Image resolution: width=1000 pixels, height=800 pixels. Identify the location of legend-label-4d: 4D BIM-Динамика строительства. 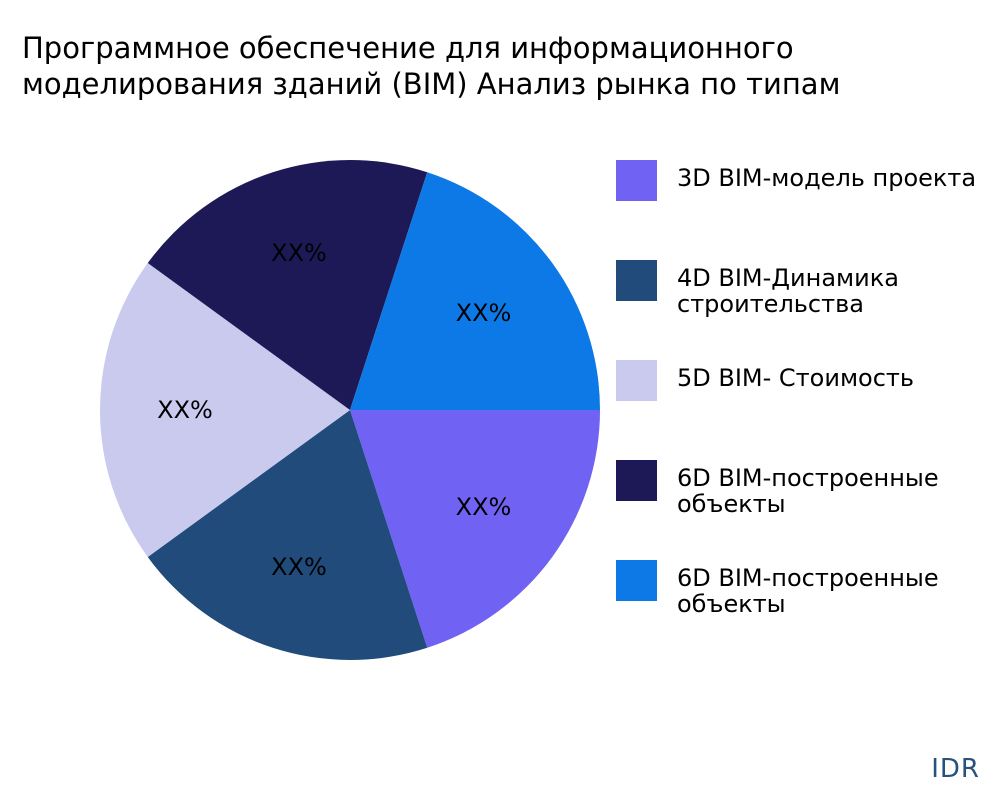
(788, 291).